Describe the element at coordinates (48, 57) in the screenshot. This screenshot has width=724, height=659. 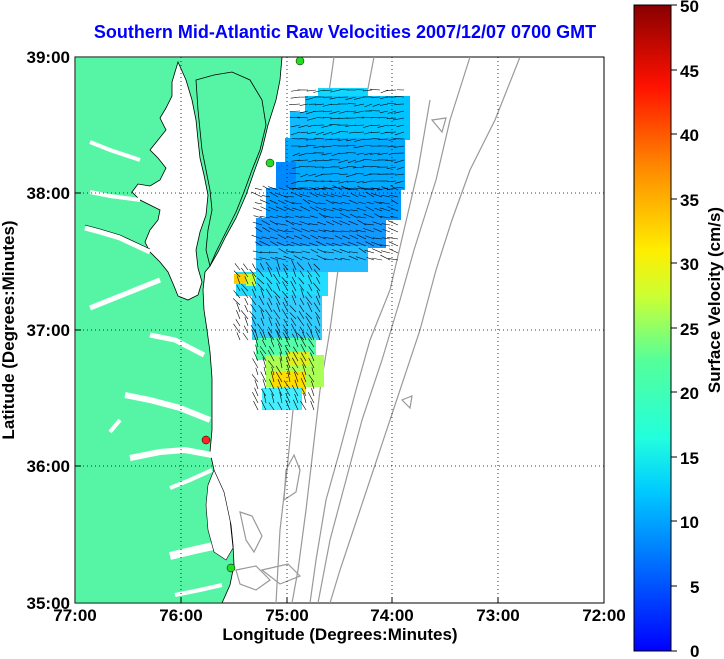
I see `y-tick-label: 39:00` at that location.